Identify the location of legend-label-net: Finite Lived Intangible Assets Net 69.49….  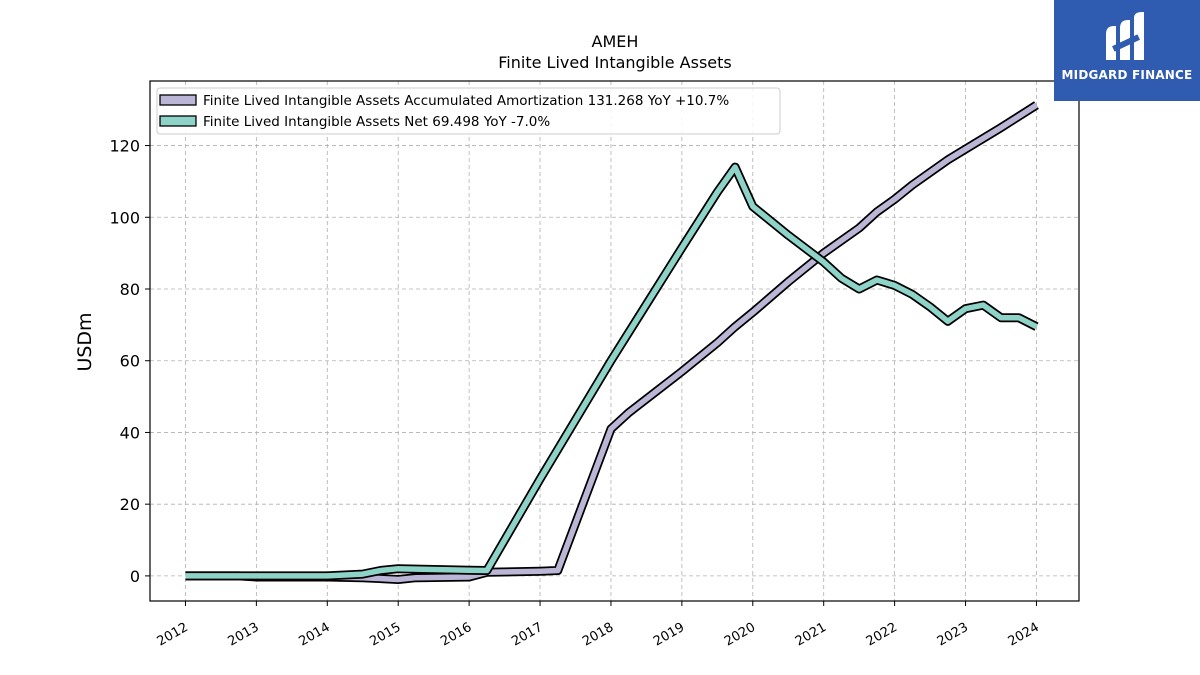
(376, 122).